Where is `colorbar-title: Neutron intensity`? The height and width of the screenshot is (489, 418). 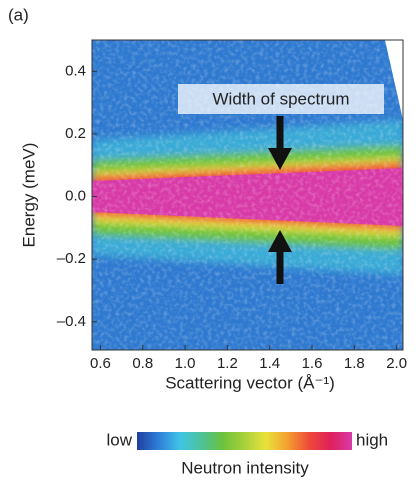
colorbar-title: Neutron intensity is located at coordinates (245, 467).